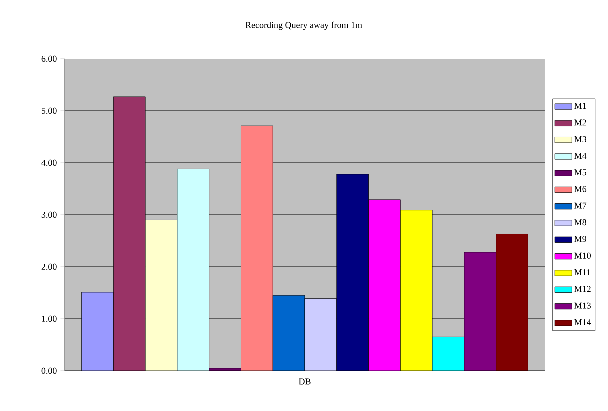 The height and width of the screenshot is (411, 608). What do you see at coordinates (49, 267) in the screenshot?
I see `y-tick-label: 2.00` at bounding box center [49, 267].